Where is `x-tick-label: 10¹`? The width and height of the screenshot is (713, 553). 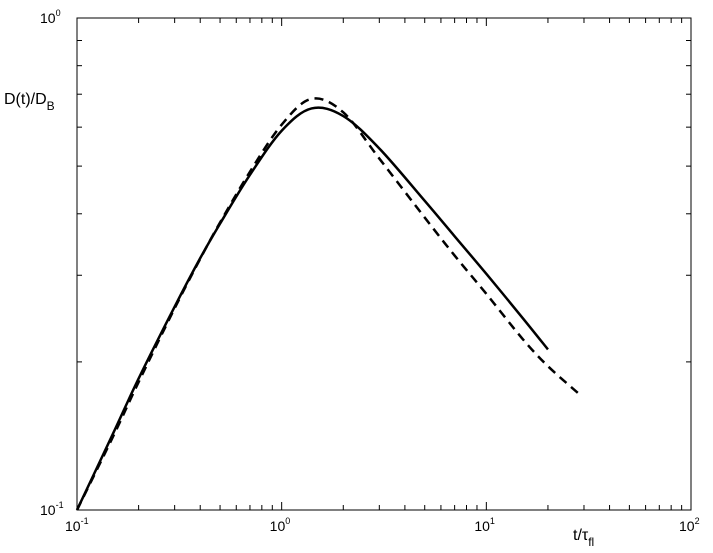
x-tick-label: 10¹ is located at coordinates (484, 525).